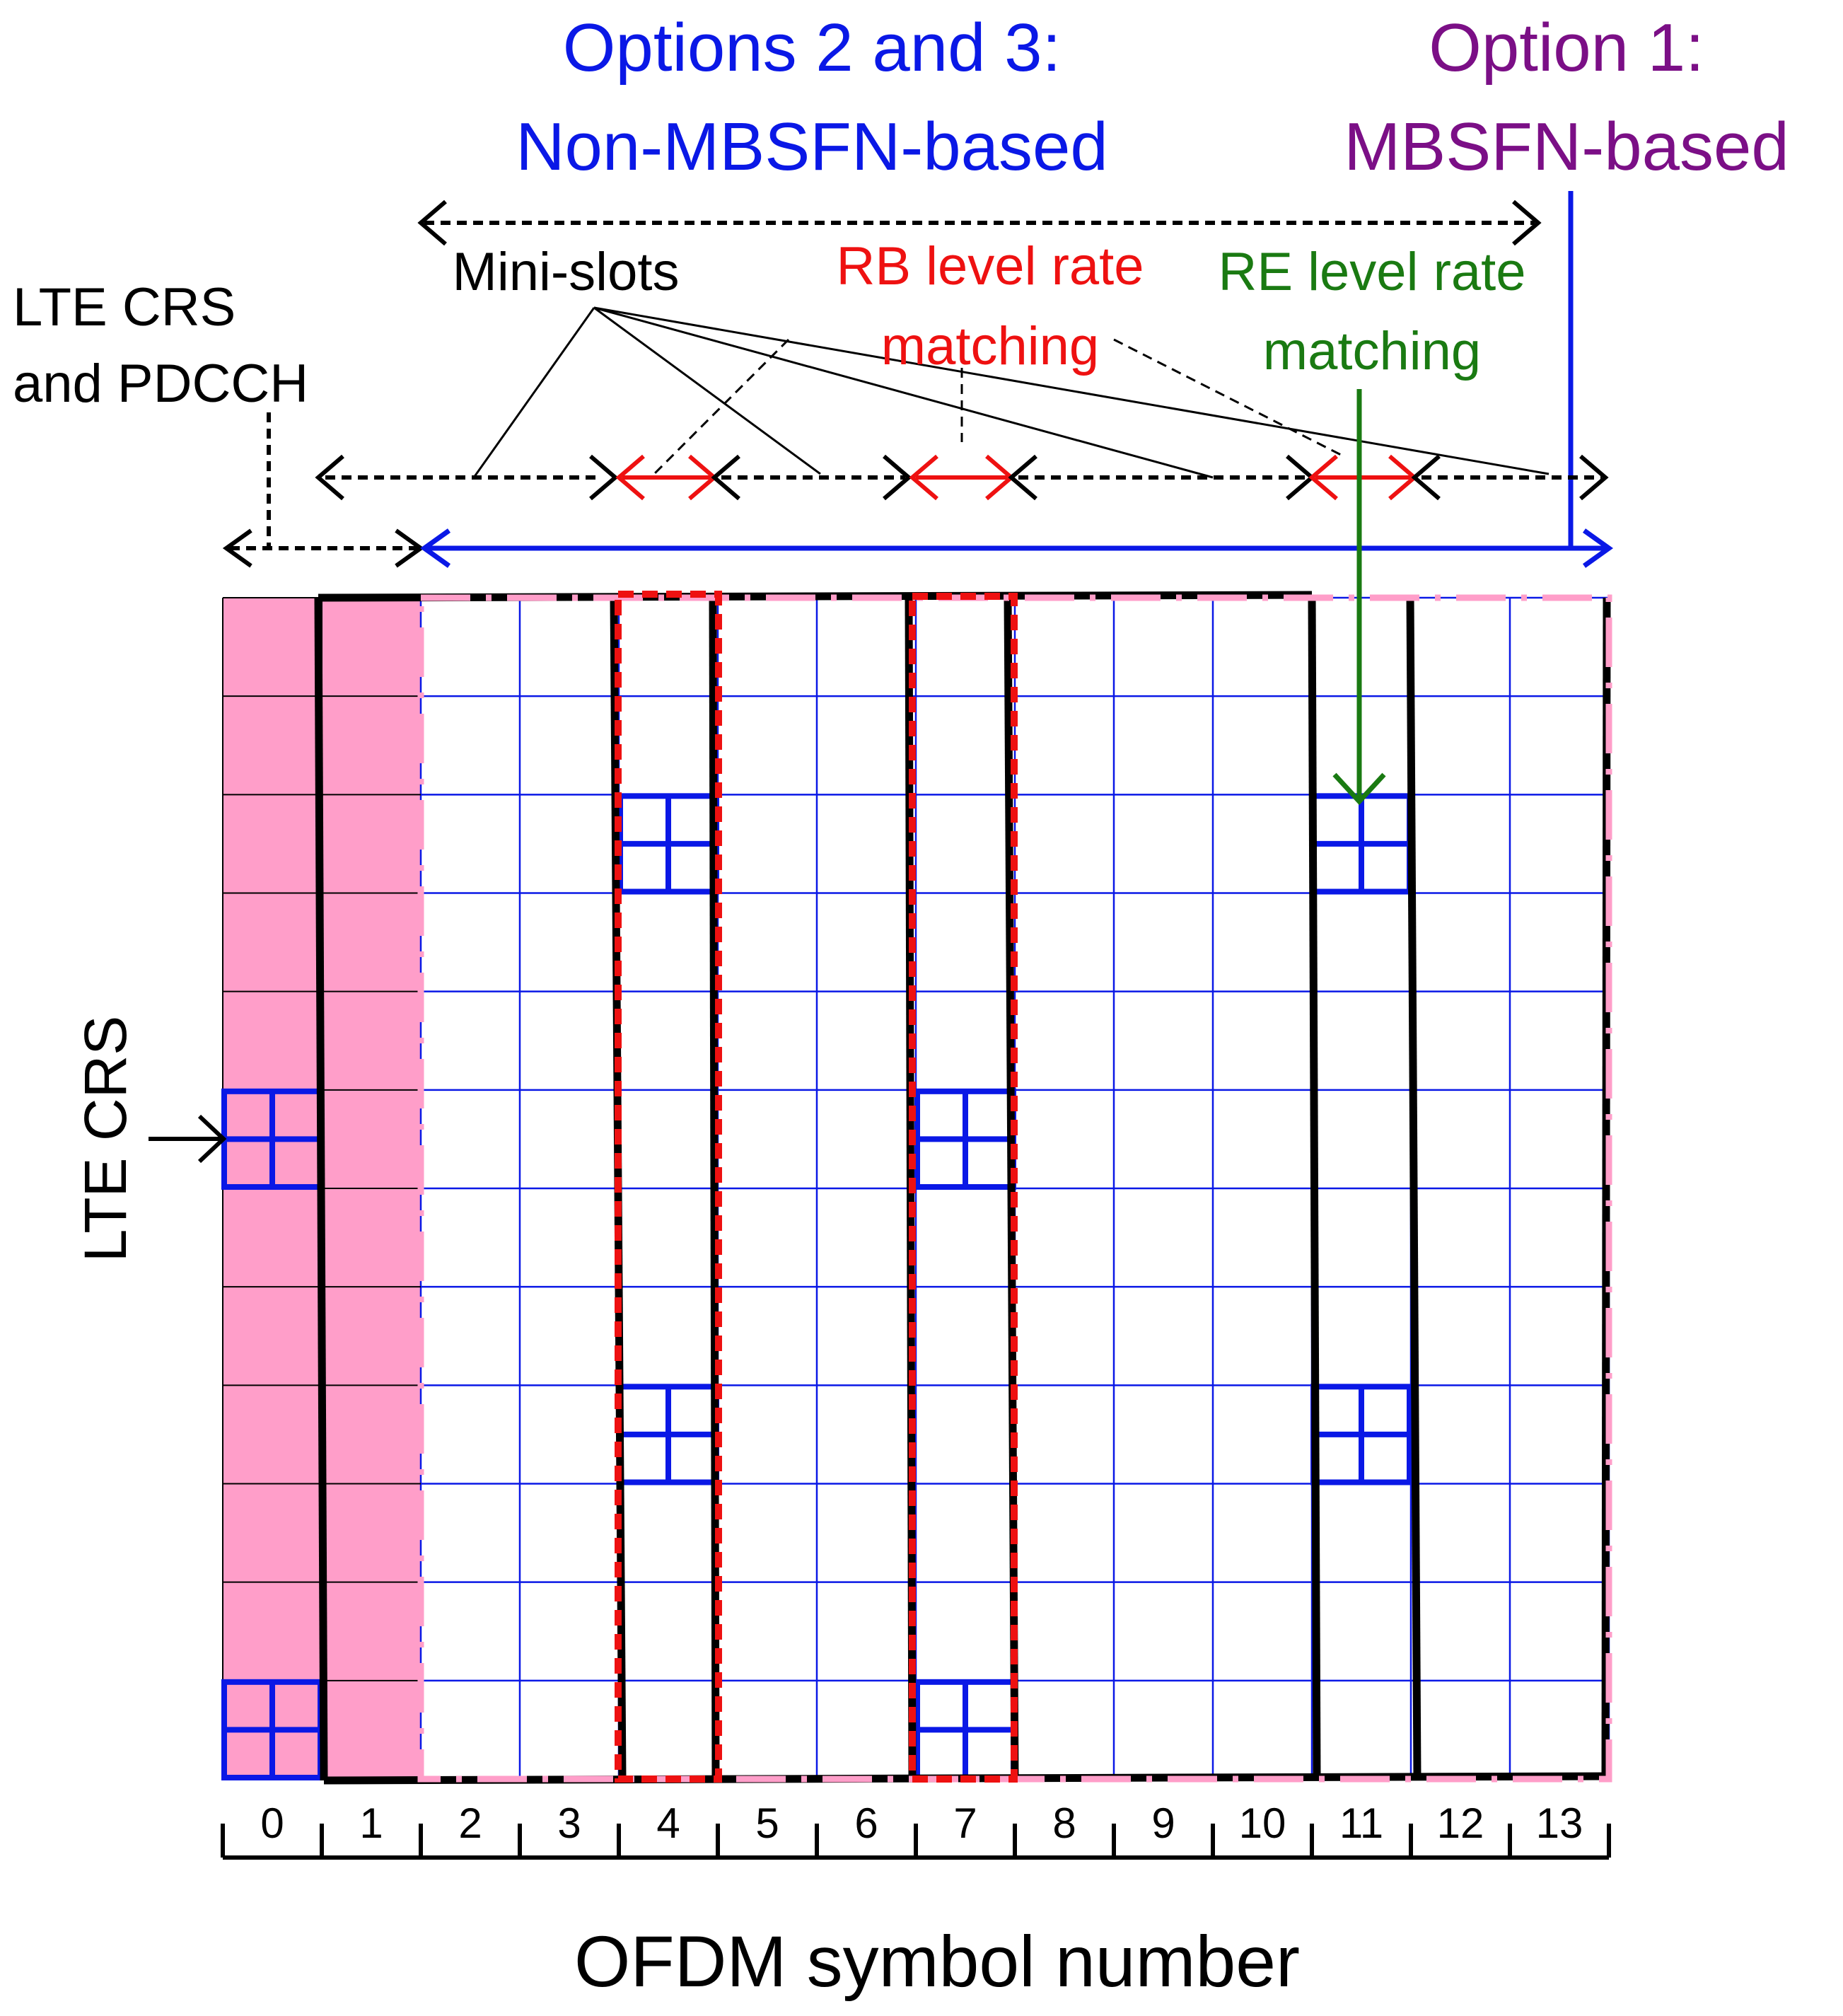 The image size is (1843, 2016). I want to click on symbol-tick-label: 7, so click(965, 1823).